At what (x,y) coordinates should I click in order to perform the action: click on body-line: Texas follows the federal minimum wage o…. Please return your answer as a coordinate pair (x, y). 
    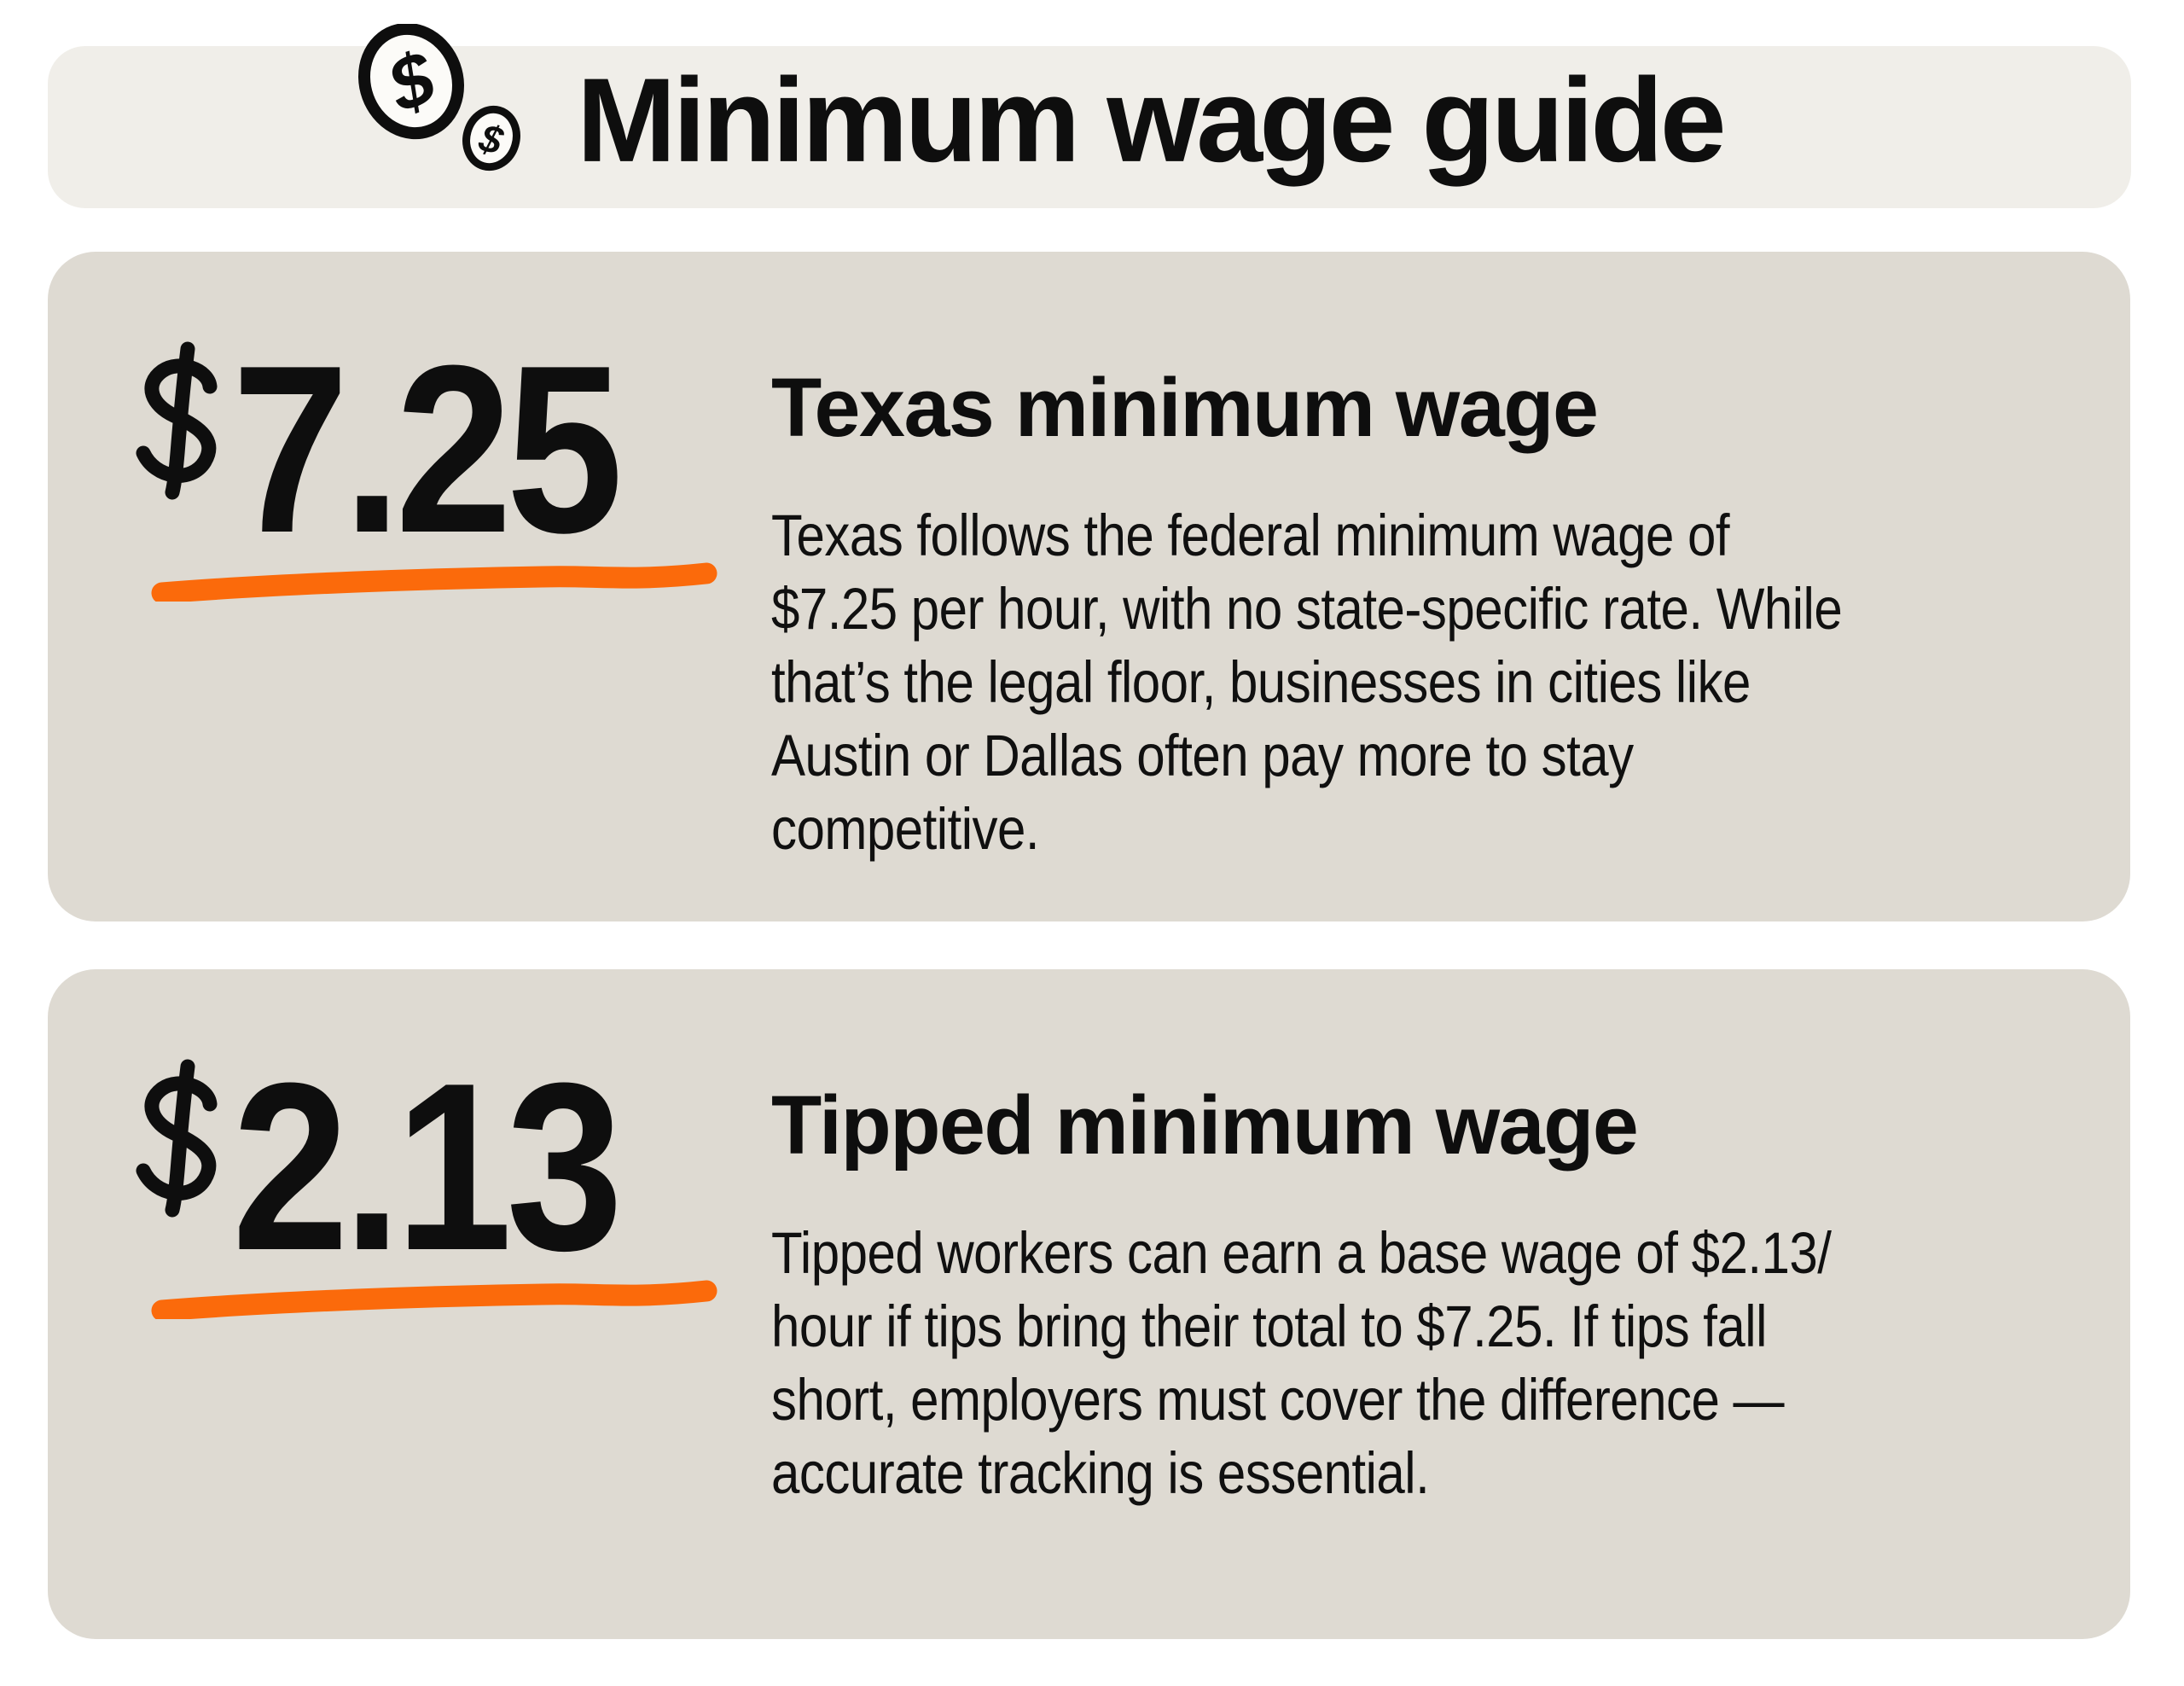
    Looking at the image, I should click on (1251, 535).